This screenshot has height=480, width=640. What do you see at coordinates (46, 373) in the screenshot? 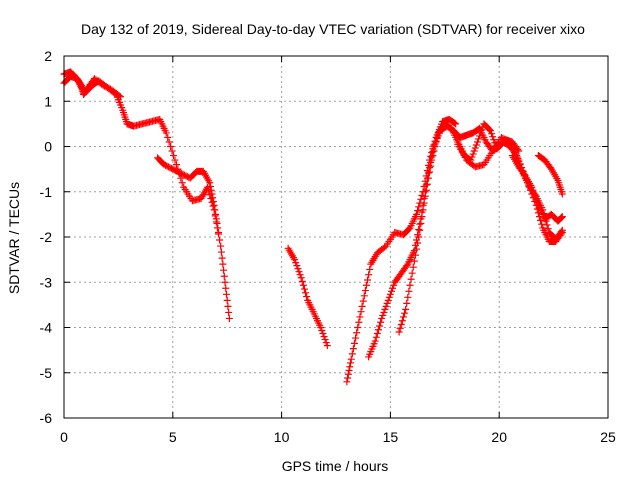
I see `y-tick-label: -5` at bounding box center [46, 373].